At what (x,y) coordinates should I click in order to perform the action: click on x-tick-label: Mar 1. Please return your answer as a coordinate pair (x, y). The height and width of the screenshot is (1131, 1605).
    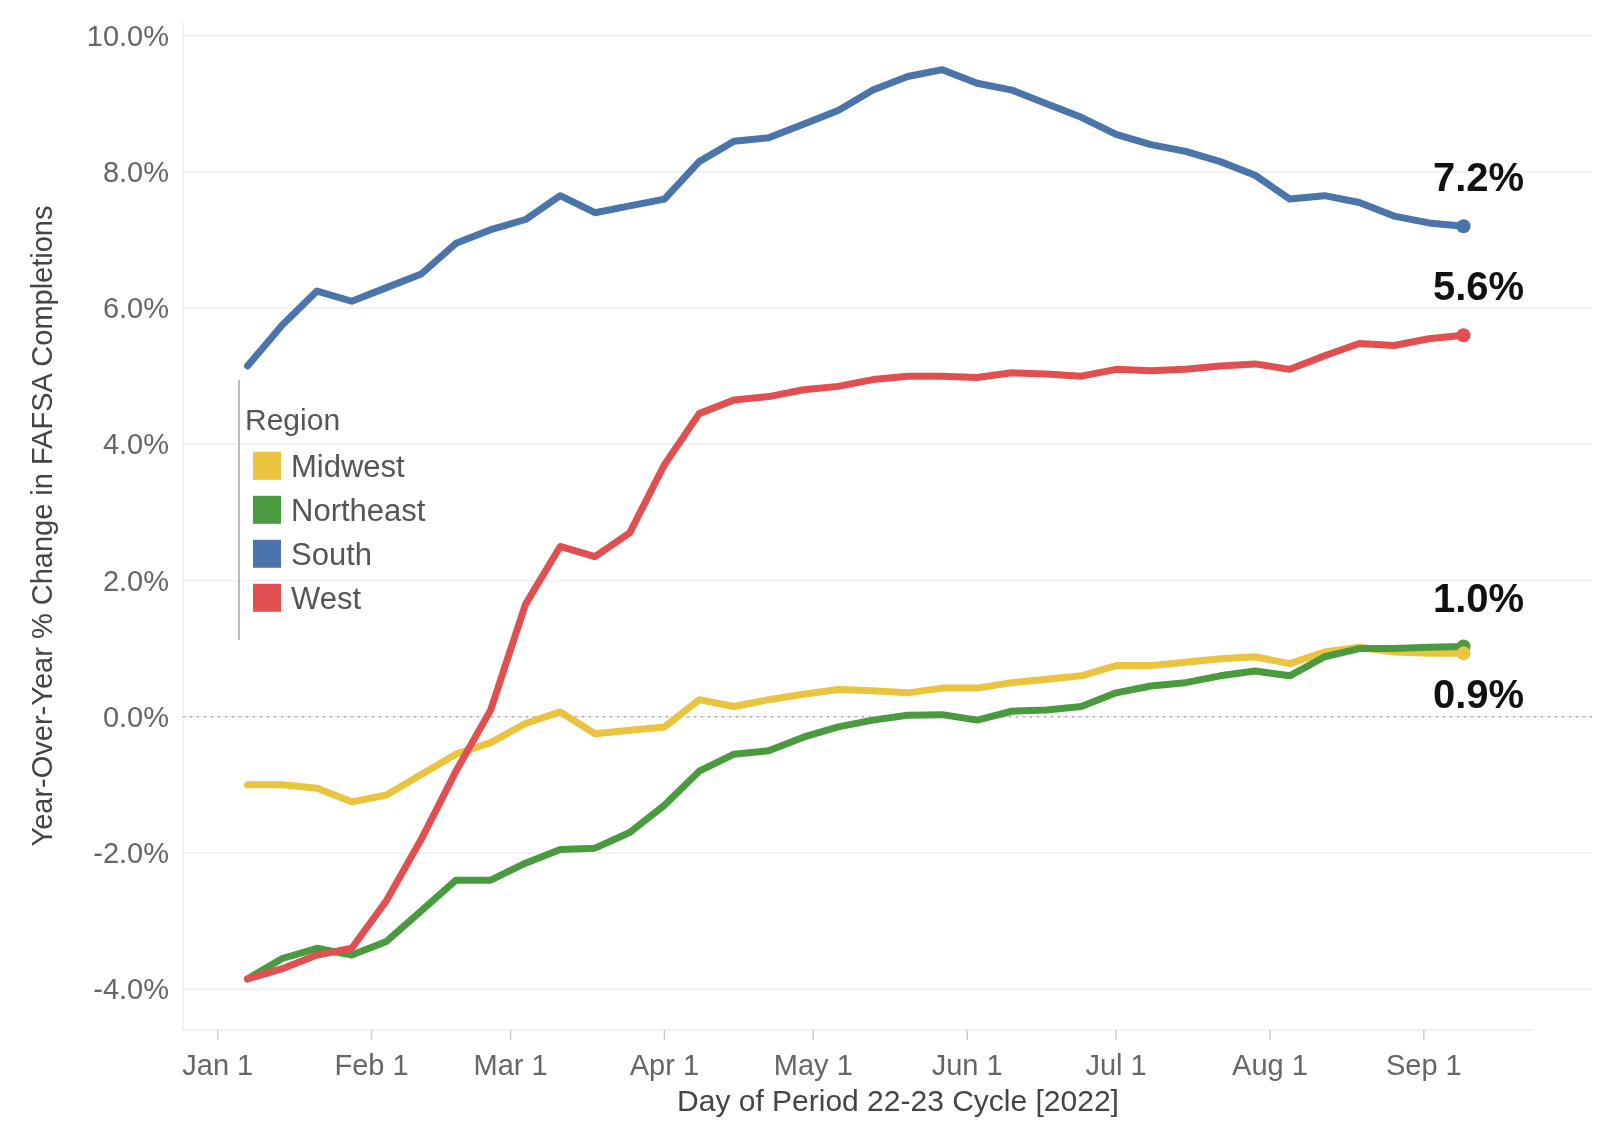
    Looking at the image, I should click on (510, 1065).